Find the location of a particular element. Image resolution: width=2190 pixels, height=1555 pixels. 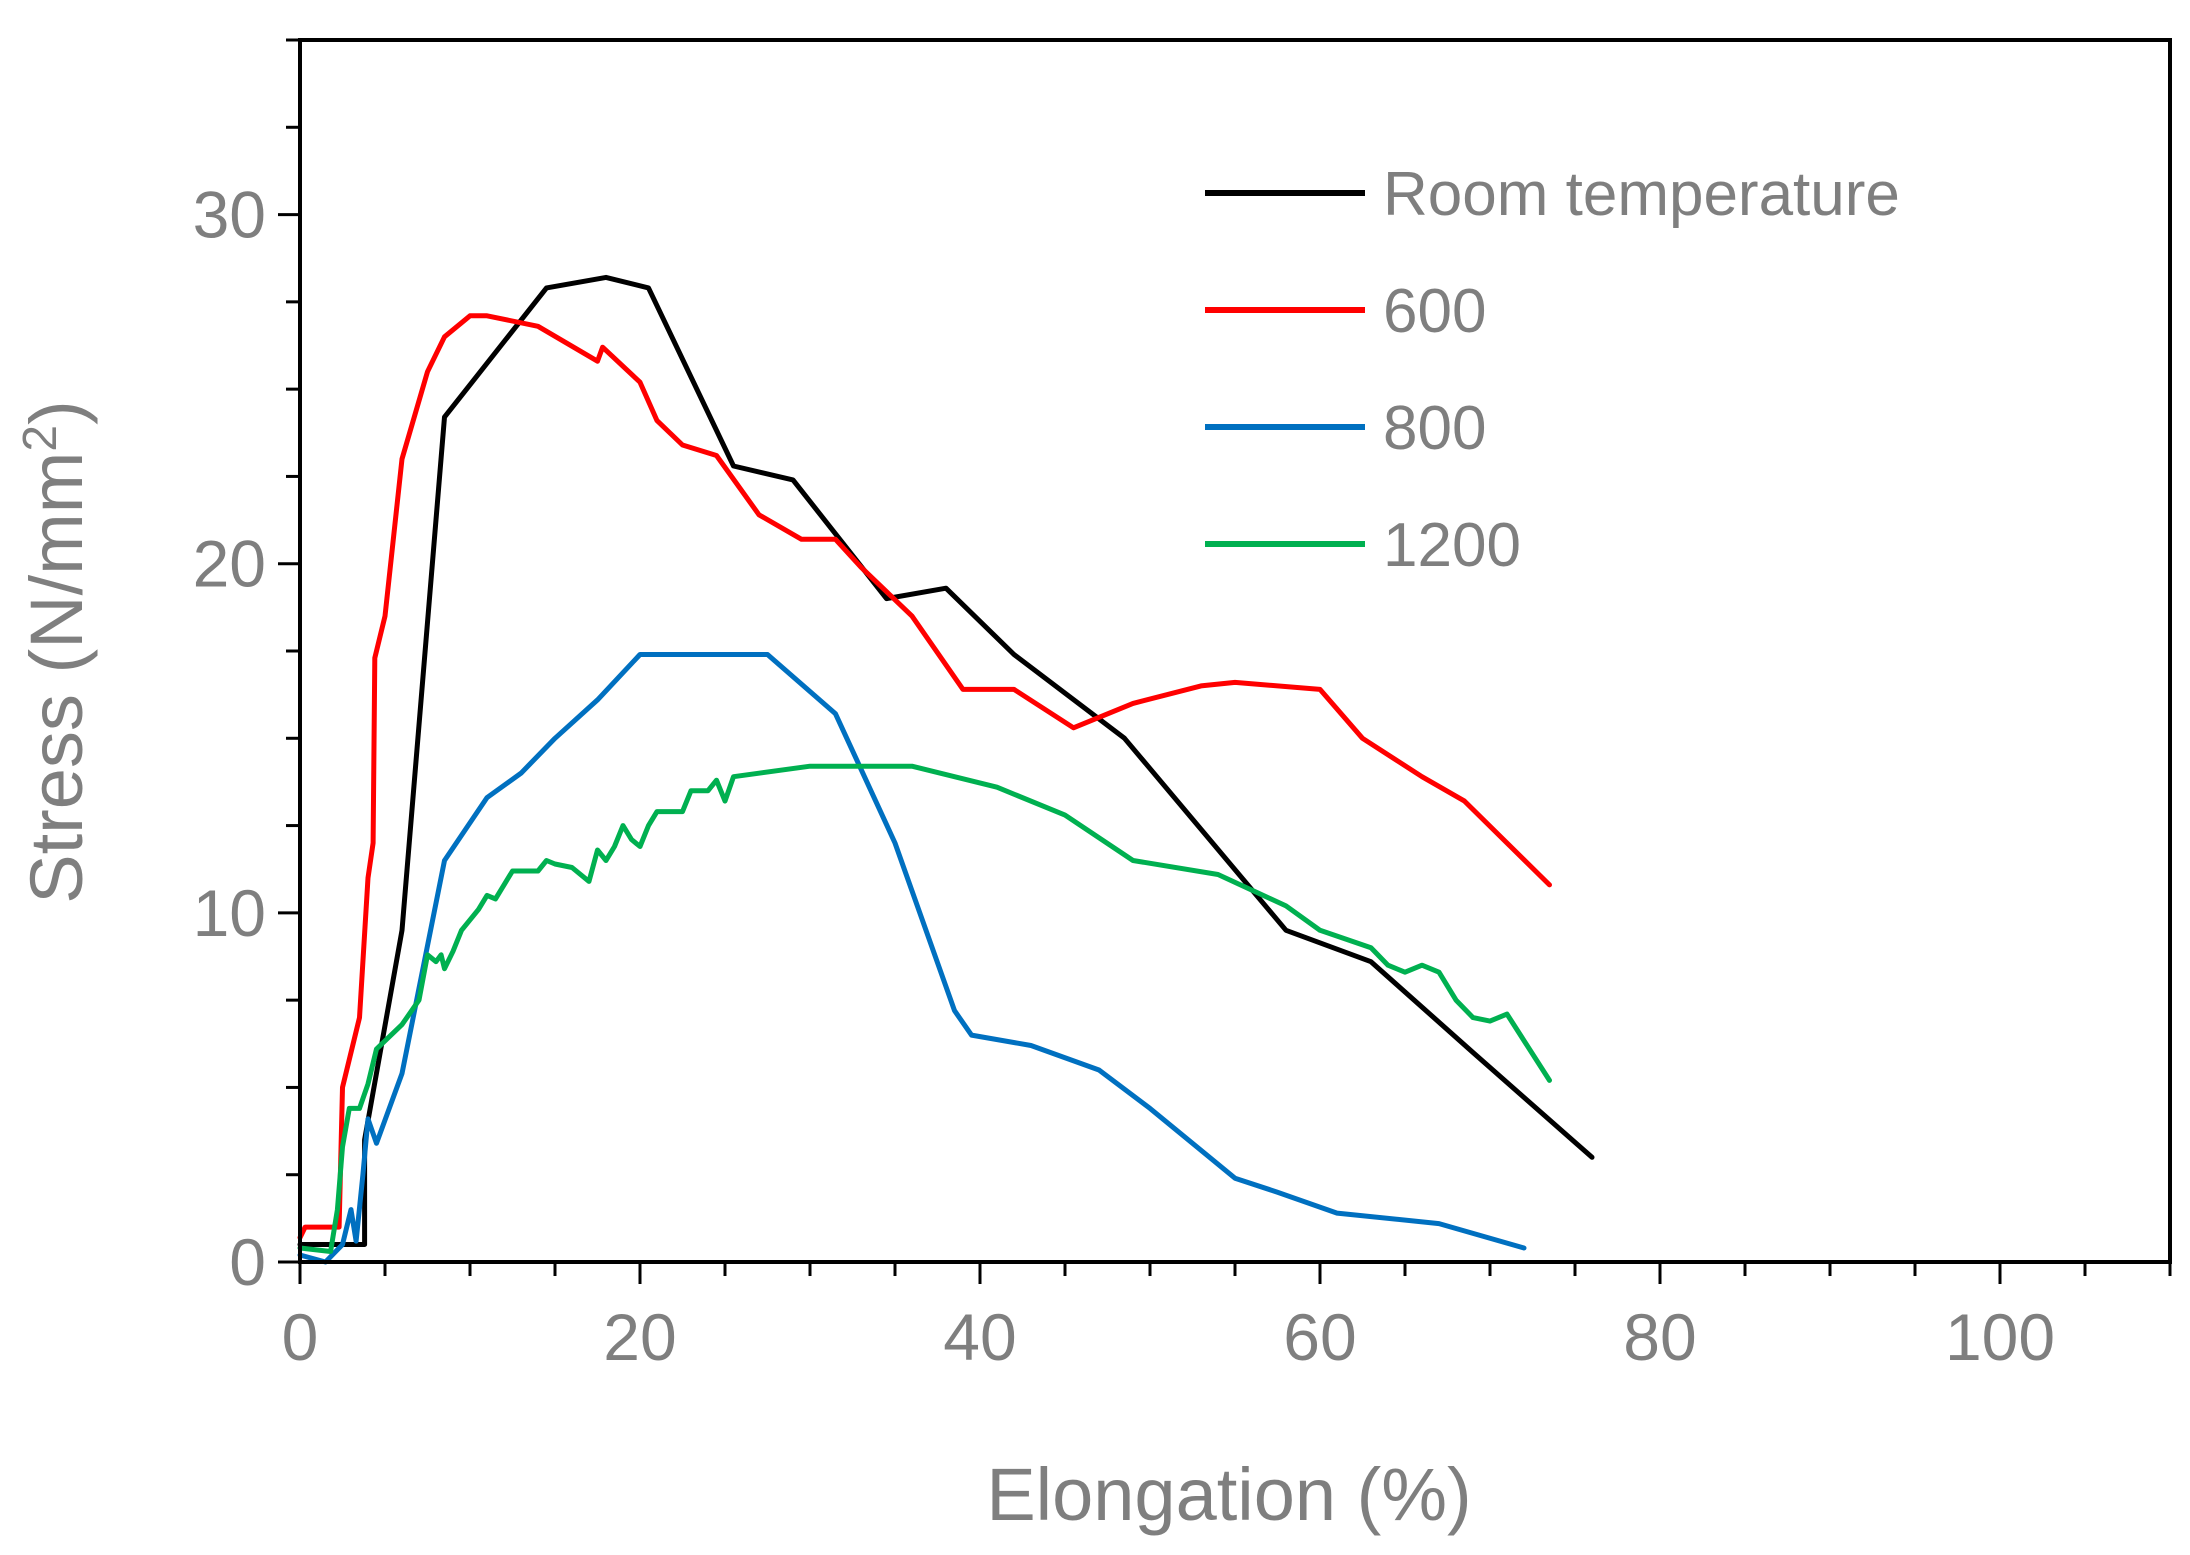

x-tick-label: 100 is located at coordinates (2000, 1337).